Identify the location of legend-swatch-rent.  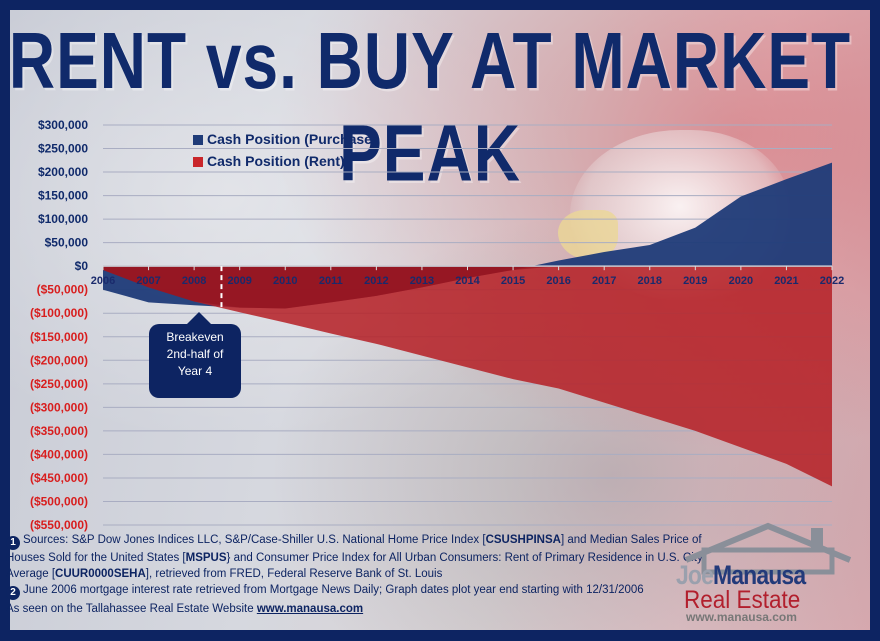
(198, 162).